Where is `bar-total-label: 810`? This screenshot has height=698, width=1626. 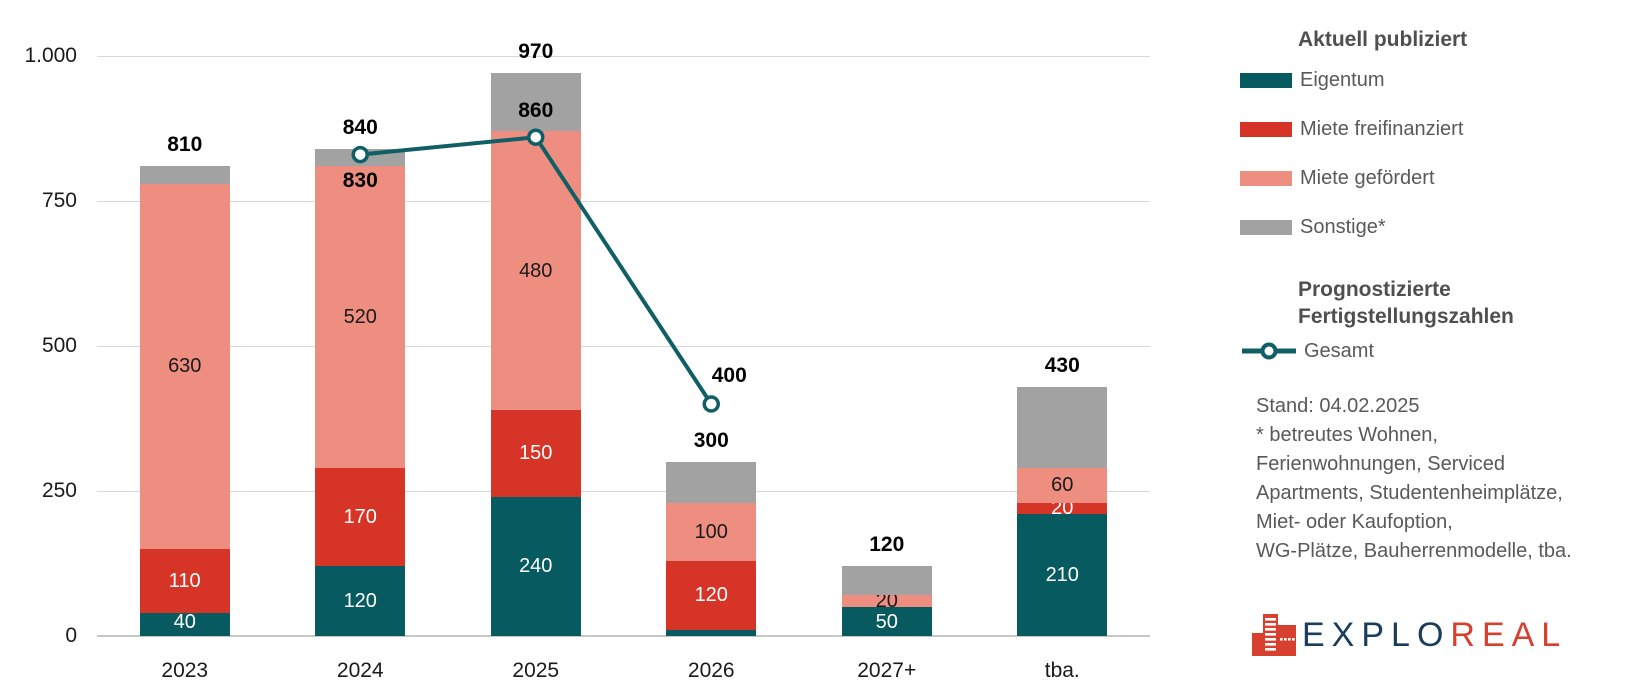
bar-total-label: 810 is located at coordinates (185, 145).